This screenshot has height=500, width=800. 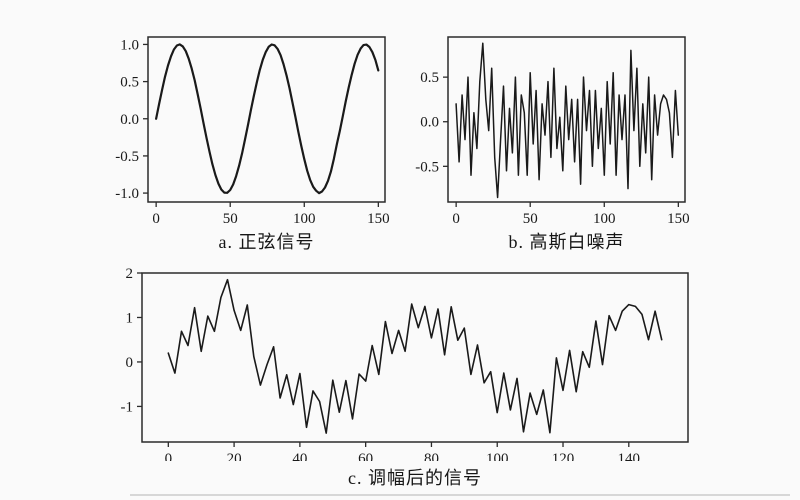 What do you see at coordinates (365, 456) in the screenshot?
I see `x-tick-label: 60` at bounding box center [365, 456].